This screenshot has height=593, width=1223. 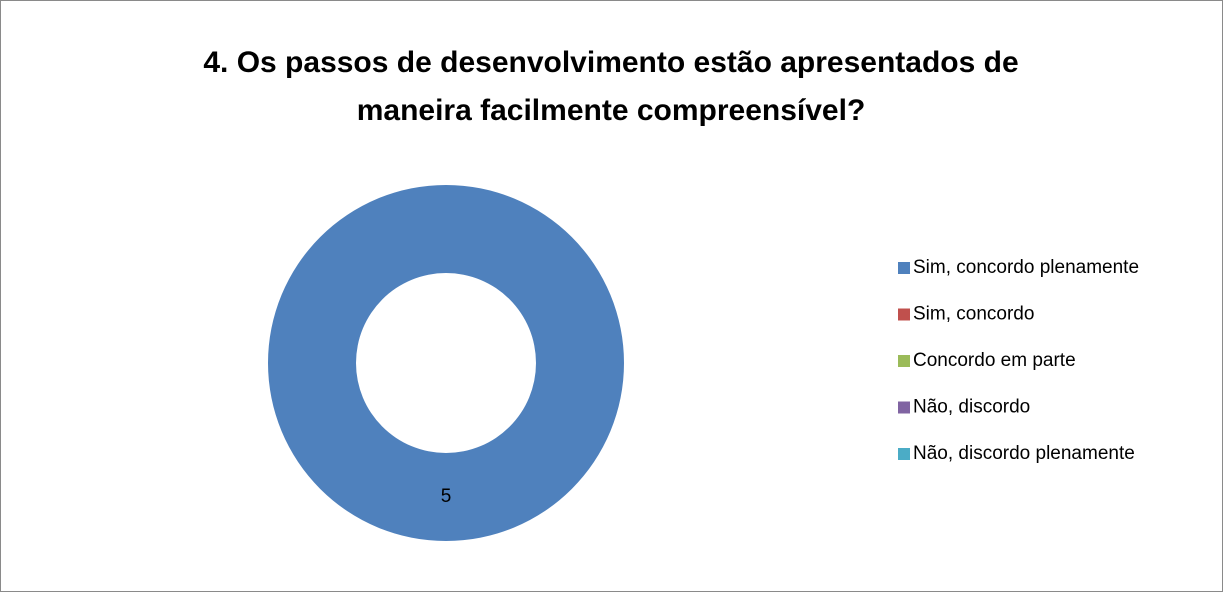 I want to click on legend-label: Sim, concordo plenamente, so click(x=1026, y=267).